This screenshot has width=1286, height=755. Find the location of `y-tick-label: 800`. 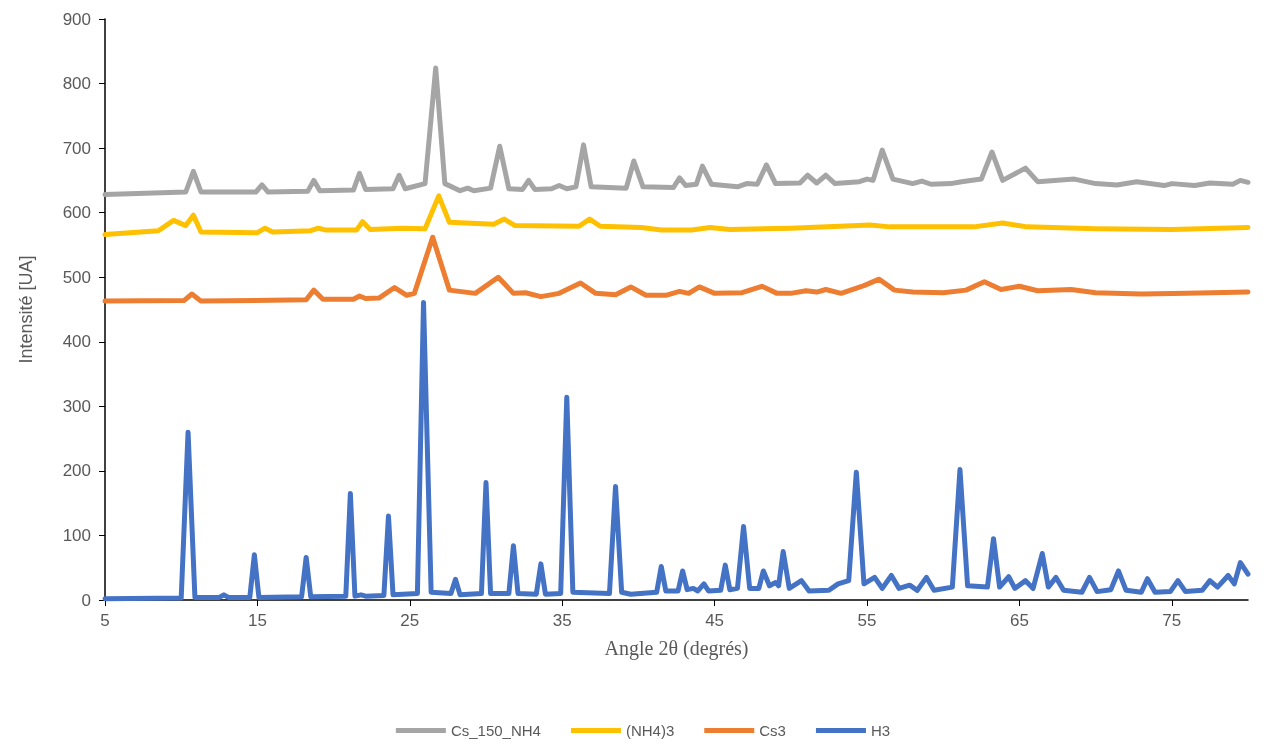

y-tick-label: 800 is located at coordinates (76, 84).